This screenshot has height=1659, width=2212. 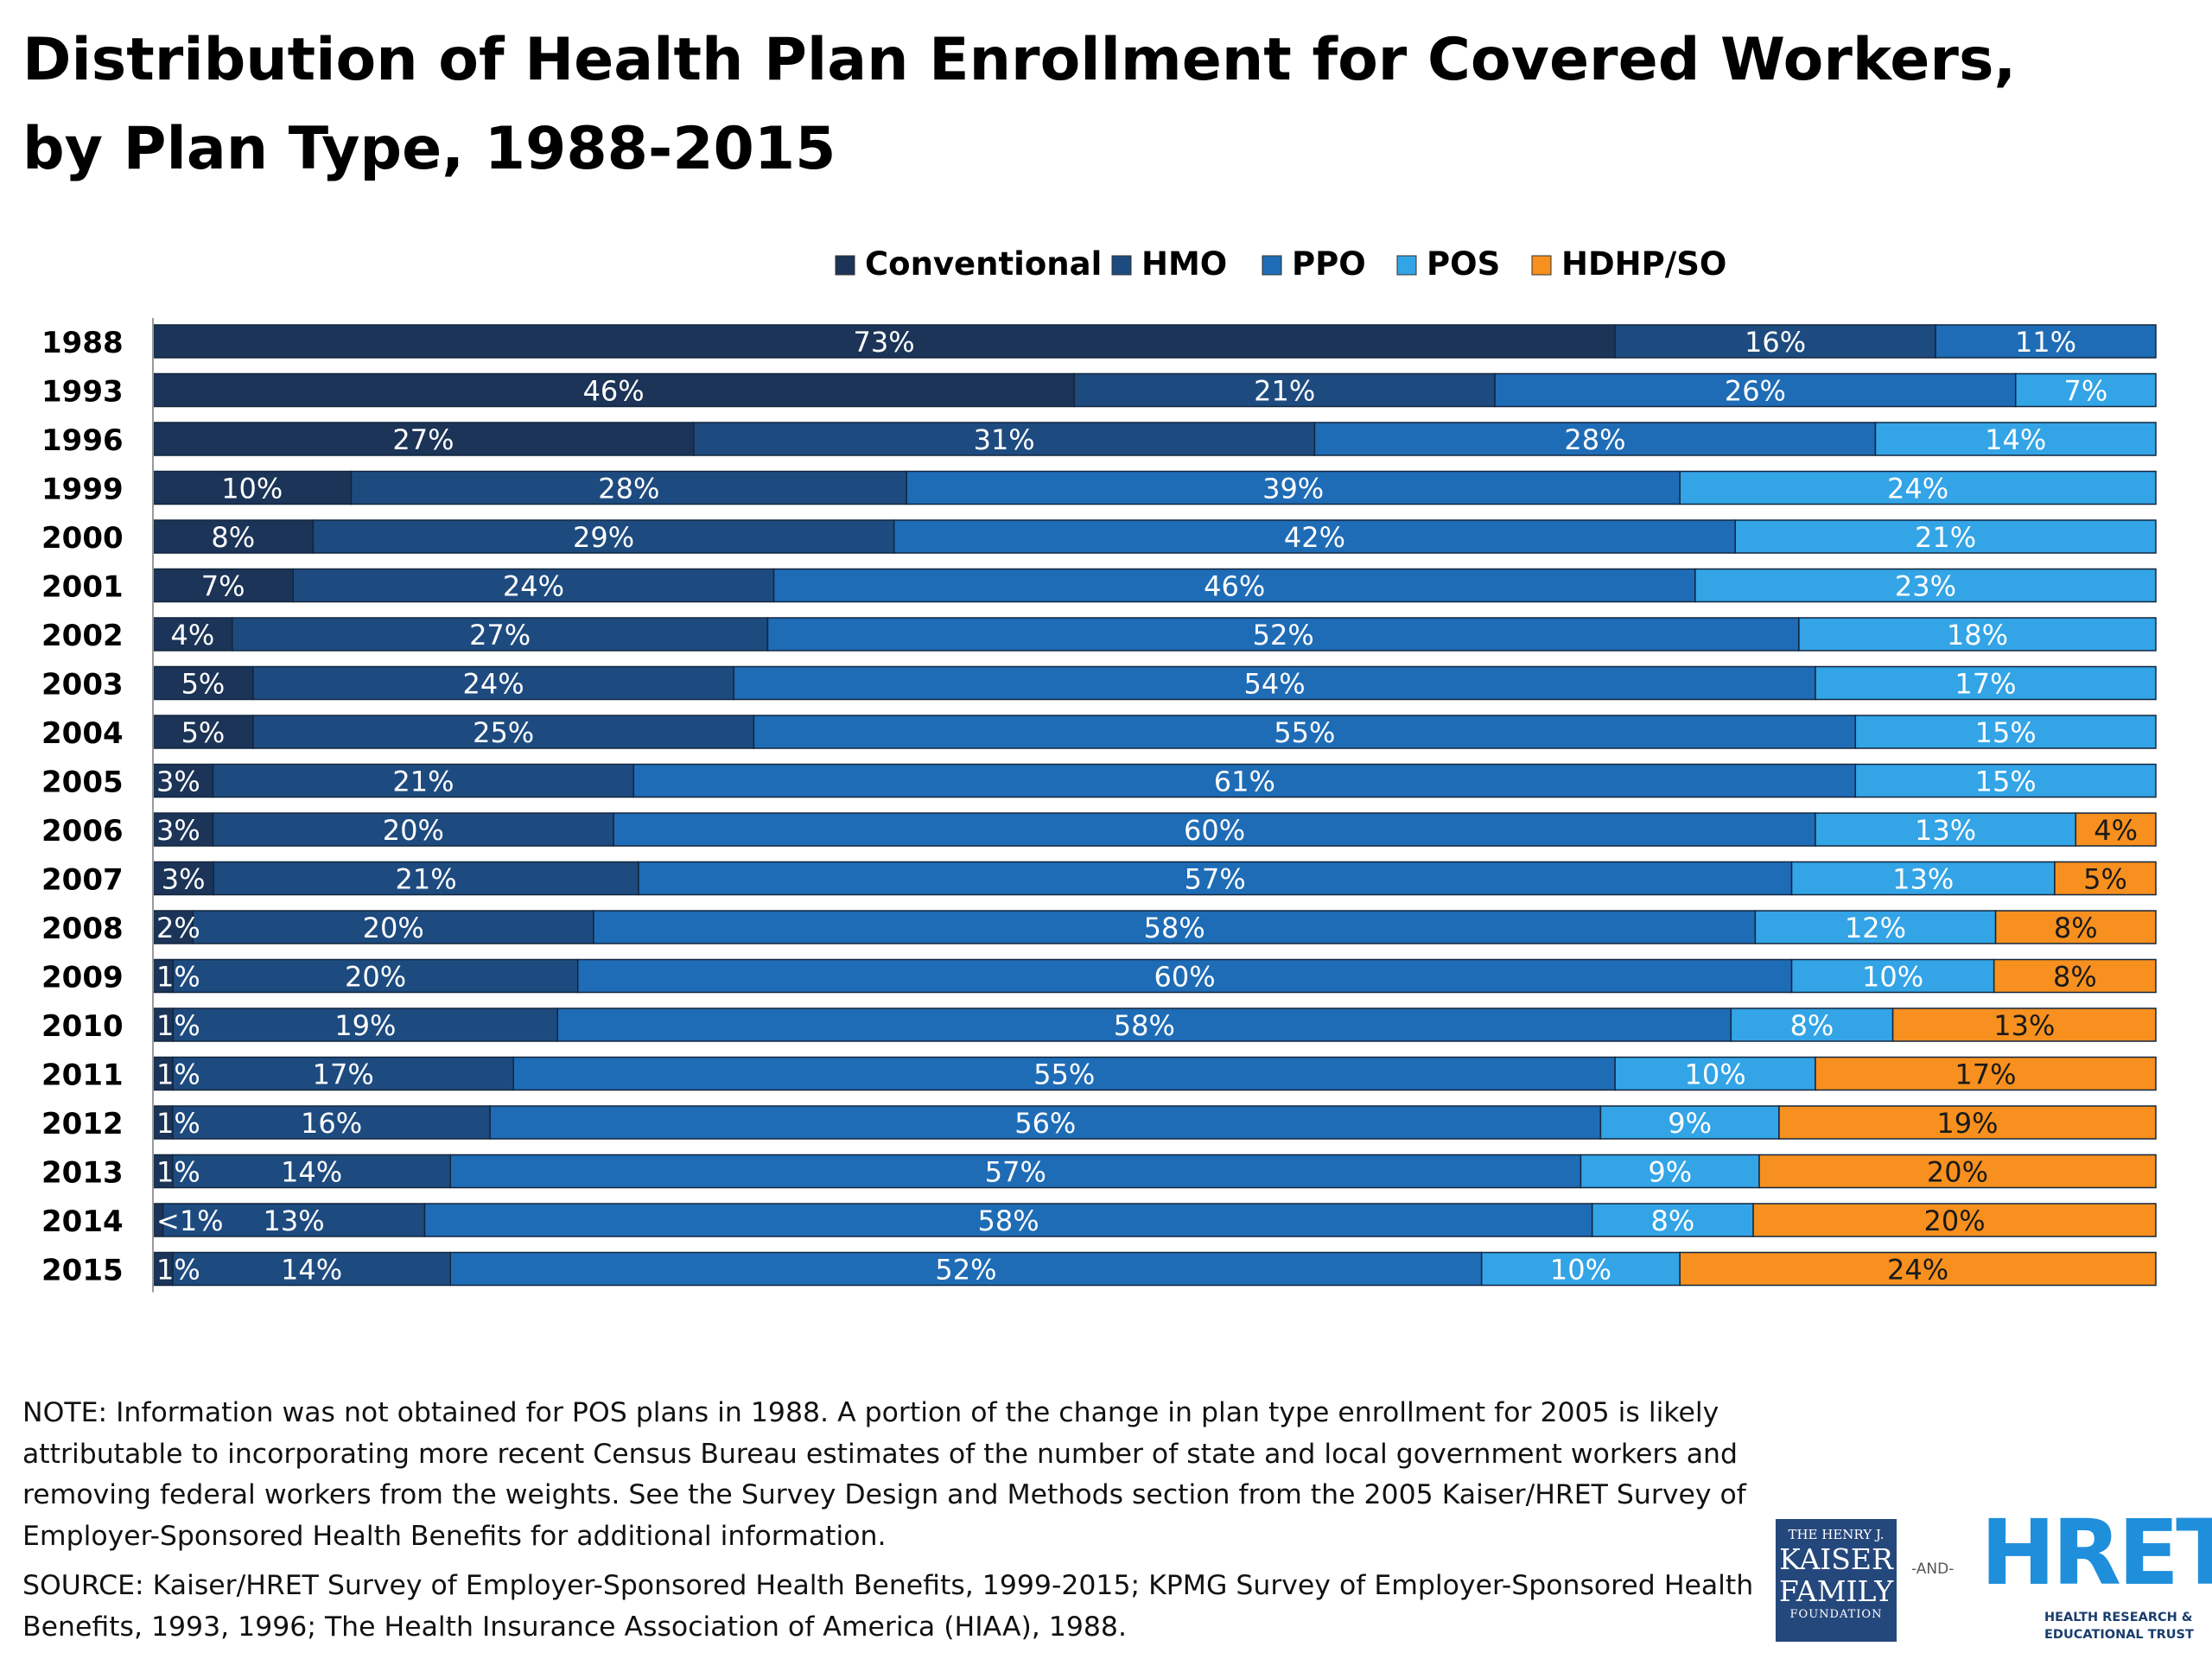 I want to click on year-label: 2004, so click(x=82, y=733).